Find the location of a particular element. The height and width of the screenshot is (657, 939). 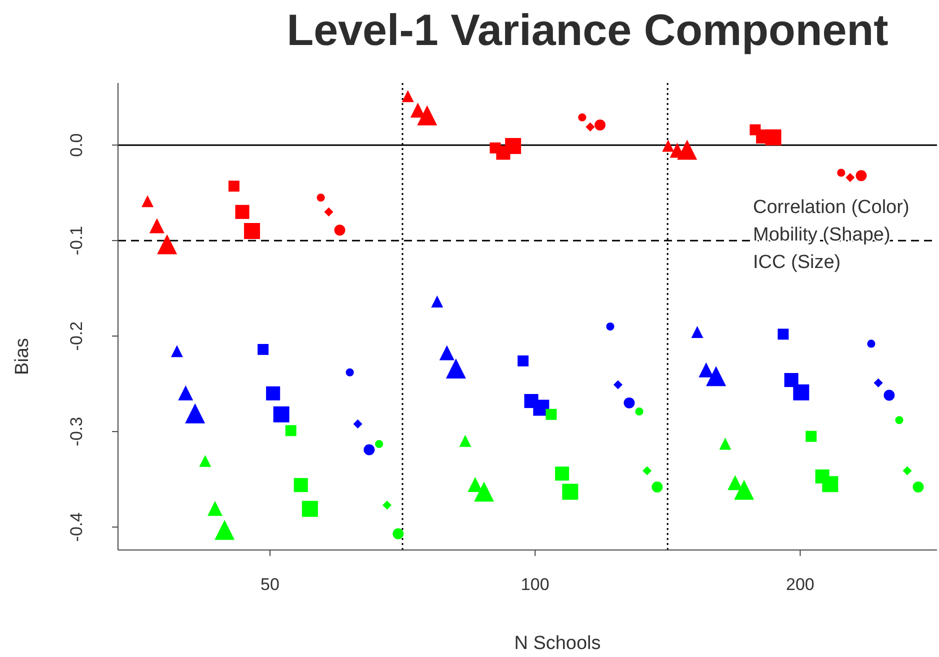

y-tick-label: -0.3 is located at coordinates (76, 431).